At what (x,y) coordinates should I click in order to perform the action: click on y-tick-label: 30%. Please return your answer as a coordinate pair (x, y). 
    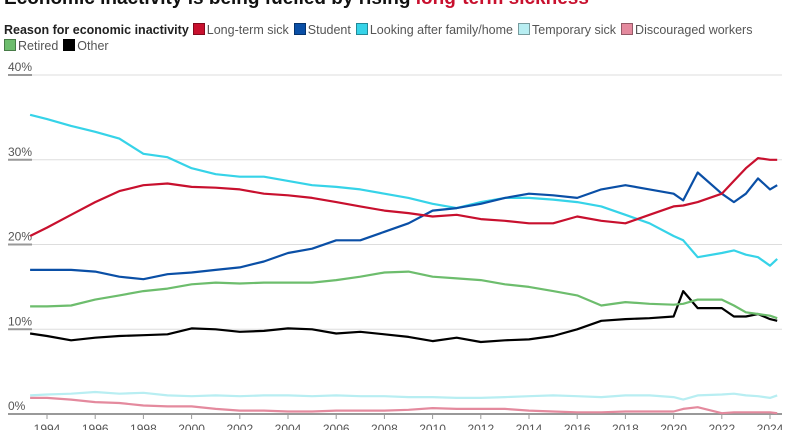
    Looking at the image, I should click on (20, 152).